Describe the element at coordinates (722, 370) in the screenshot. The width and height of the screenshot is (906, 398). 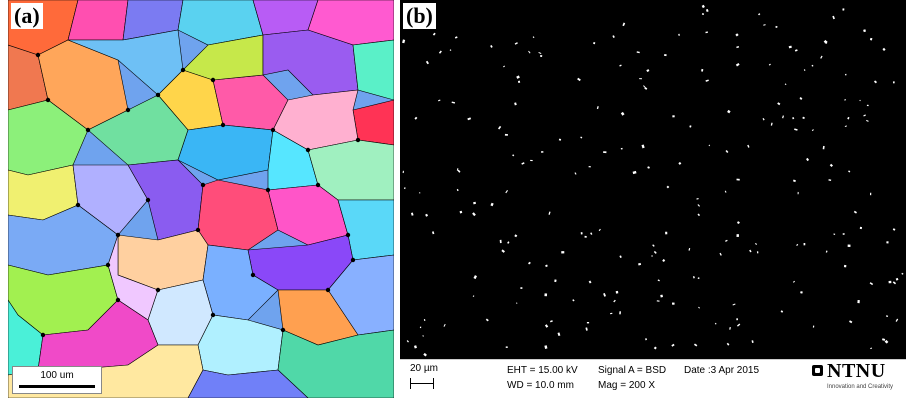
I see `date-value: Date :3 Apr 2015` at that location.